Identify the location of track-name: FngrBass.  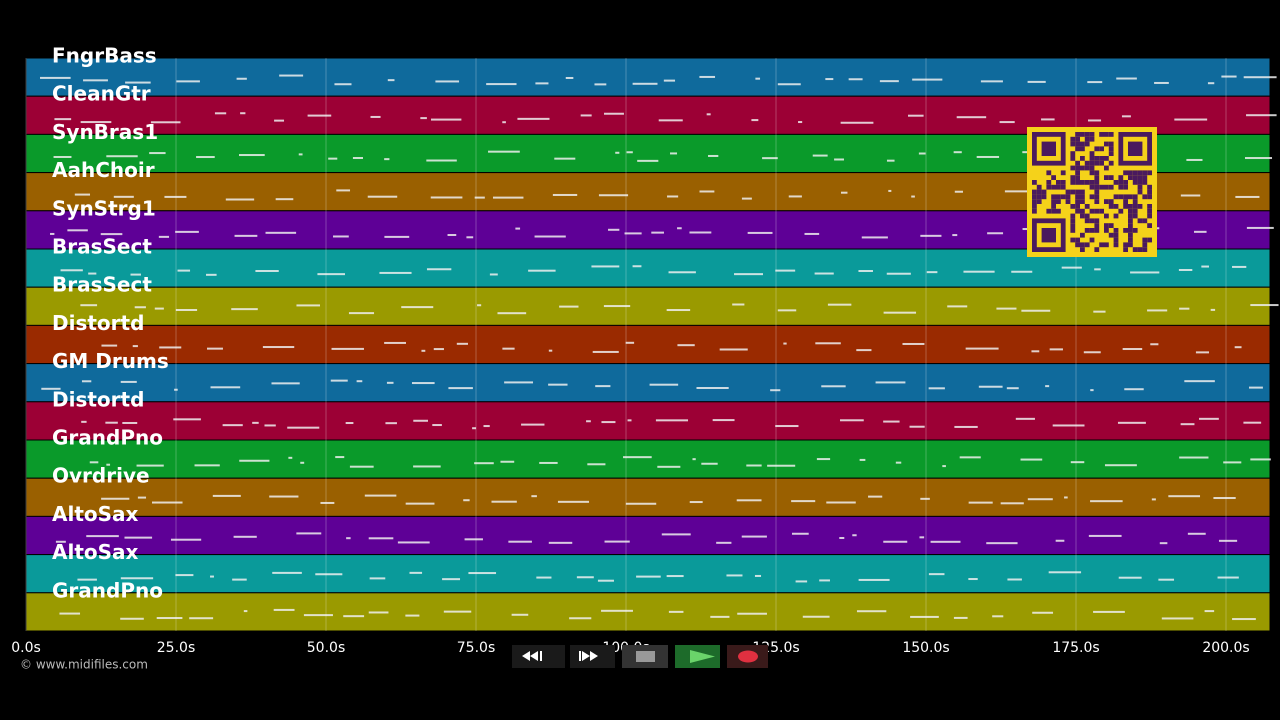
(104, 56).